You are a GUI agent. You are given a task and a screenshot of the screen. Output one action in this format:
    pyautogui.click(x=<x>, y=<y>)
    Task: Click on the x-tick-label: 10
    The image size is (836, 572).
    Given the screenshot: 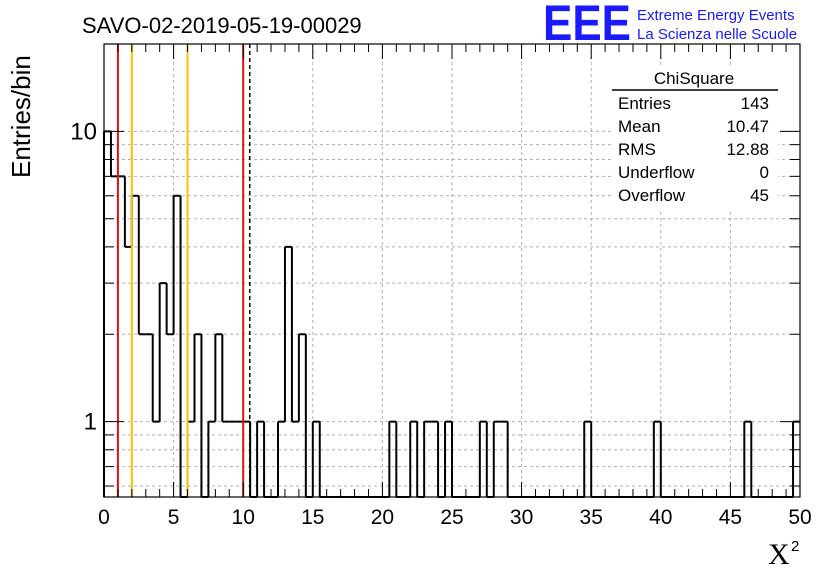 What is the action you would take?
    pyautogui.click(x=243, y=517)
    